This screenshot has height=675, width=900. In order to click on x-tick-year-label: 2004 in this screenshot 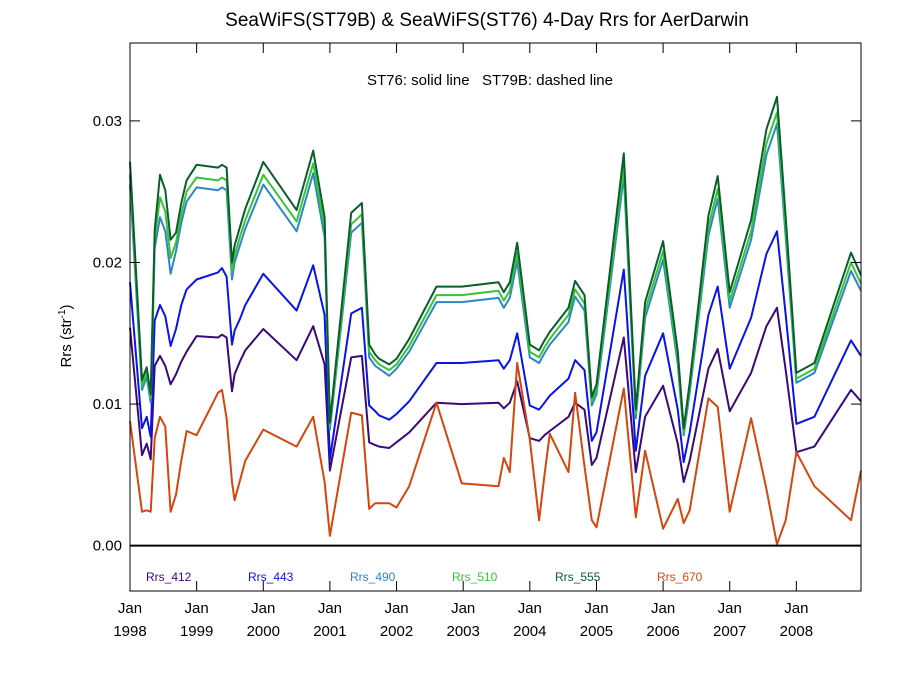, I will do `click(529, 631)`.